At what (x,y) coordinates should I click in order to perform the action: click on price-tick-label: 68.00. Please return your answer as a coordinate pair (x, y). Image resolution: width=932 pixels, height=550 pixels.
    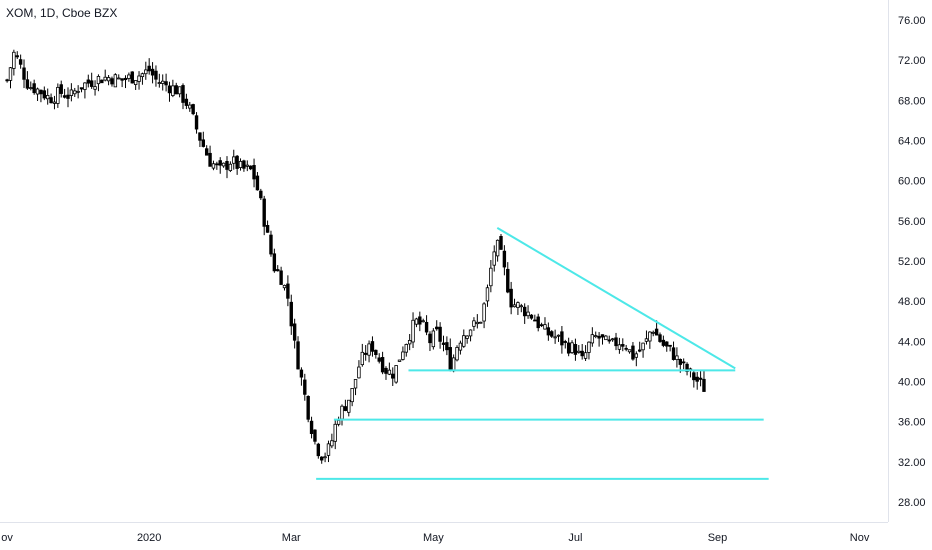
    Looking at the image, I should click on (912, 101).